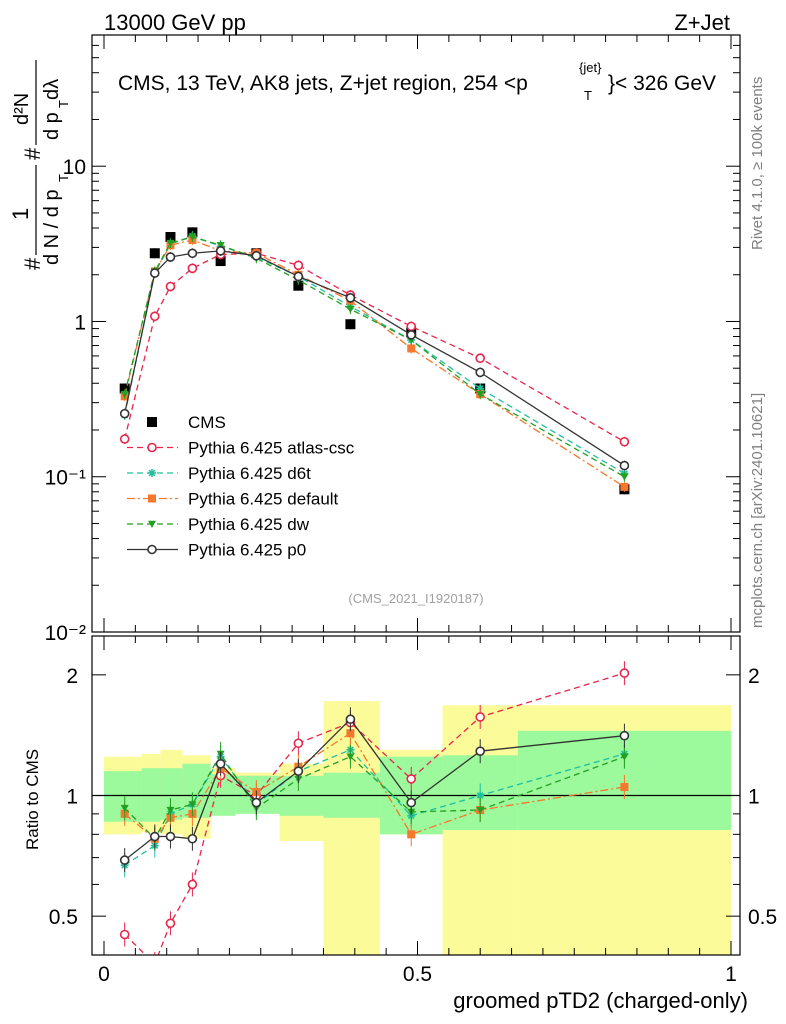 The width and height of the screenshot is (786, 1024). I want to click on side-text-top: Rivet 4.1.0, ≥ 100k events, so click(757, 163).